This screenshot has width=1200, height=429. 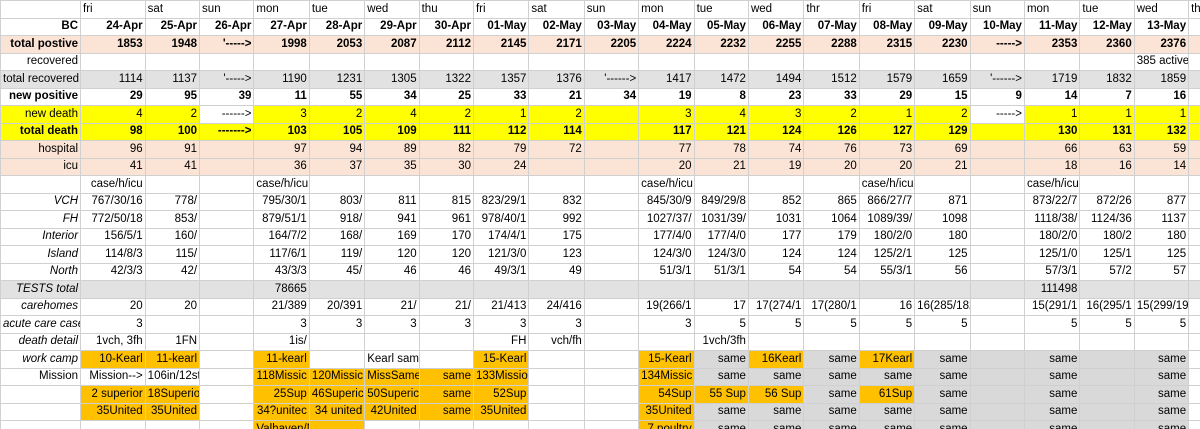 What do you see at coordinates (887, 114) in the screenshot?
I see `data-cell: 1` at bounding box center [887, 114].